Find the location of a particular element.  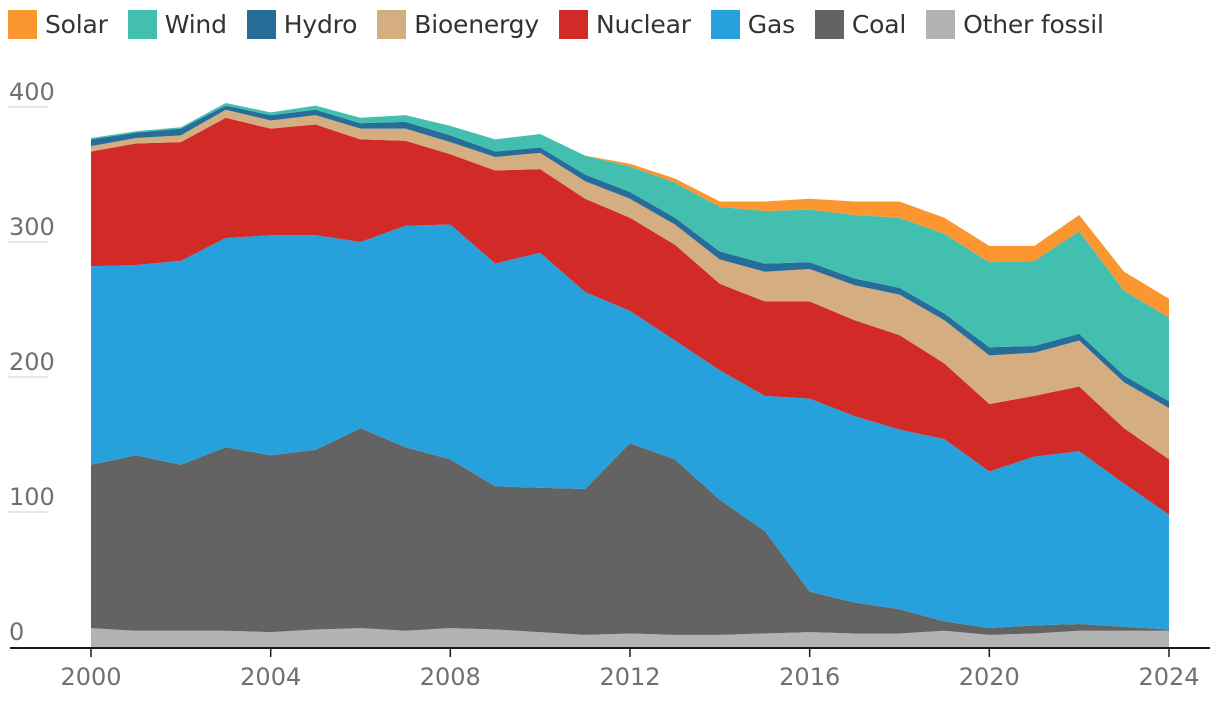

x-tick-label-2016: 2016 is located at coordinates (809, 677).